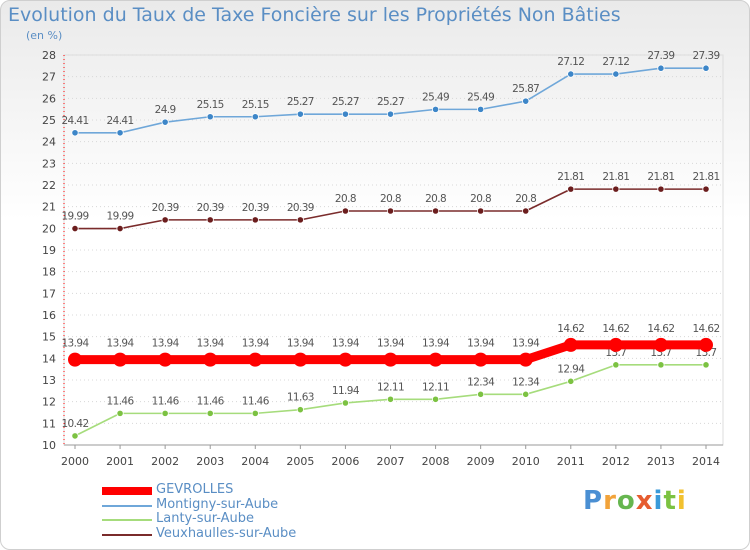  Describe the element at coordinates (300, 461) in the screenshot. I see `x-tick-label: 2005` at that location.